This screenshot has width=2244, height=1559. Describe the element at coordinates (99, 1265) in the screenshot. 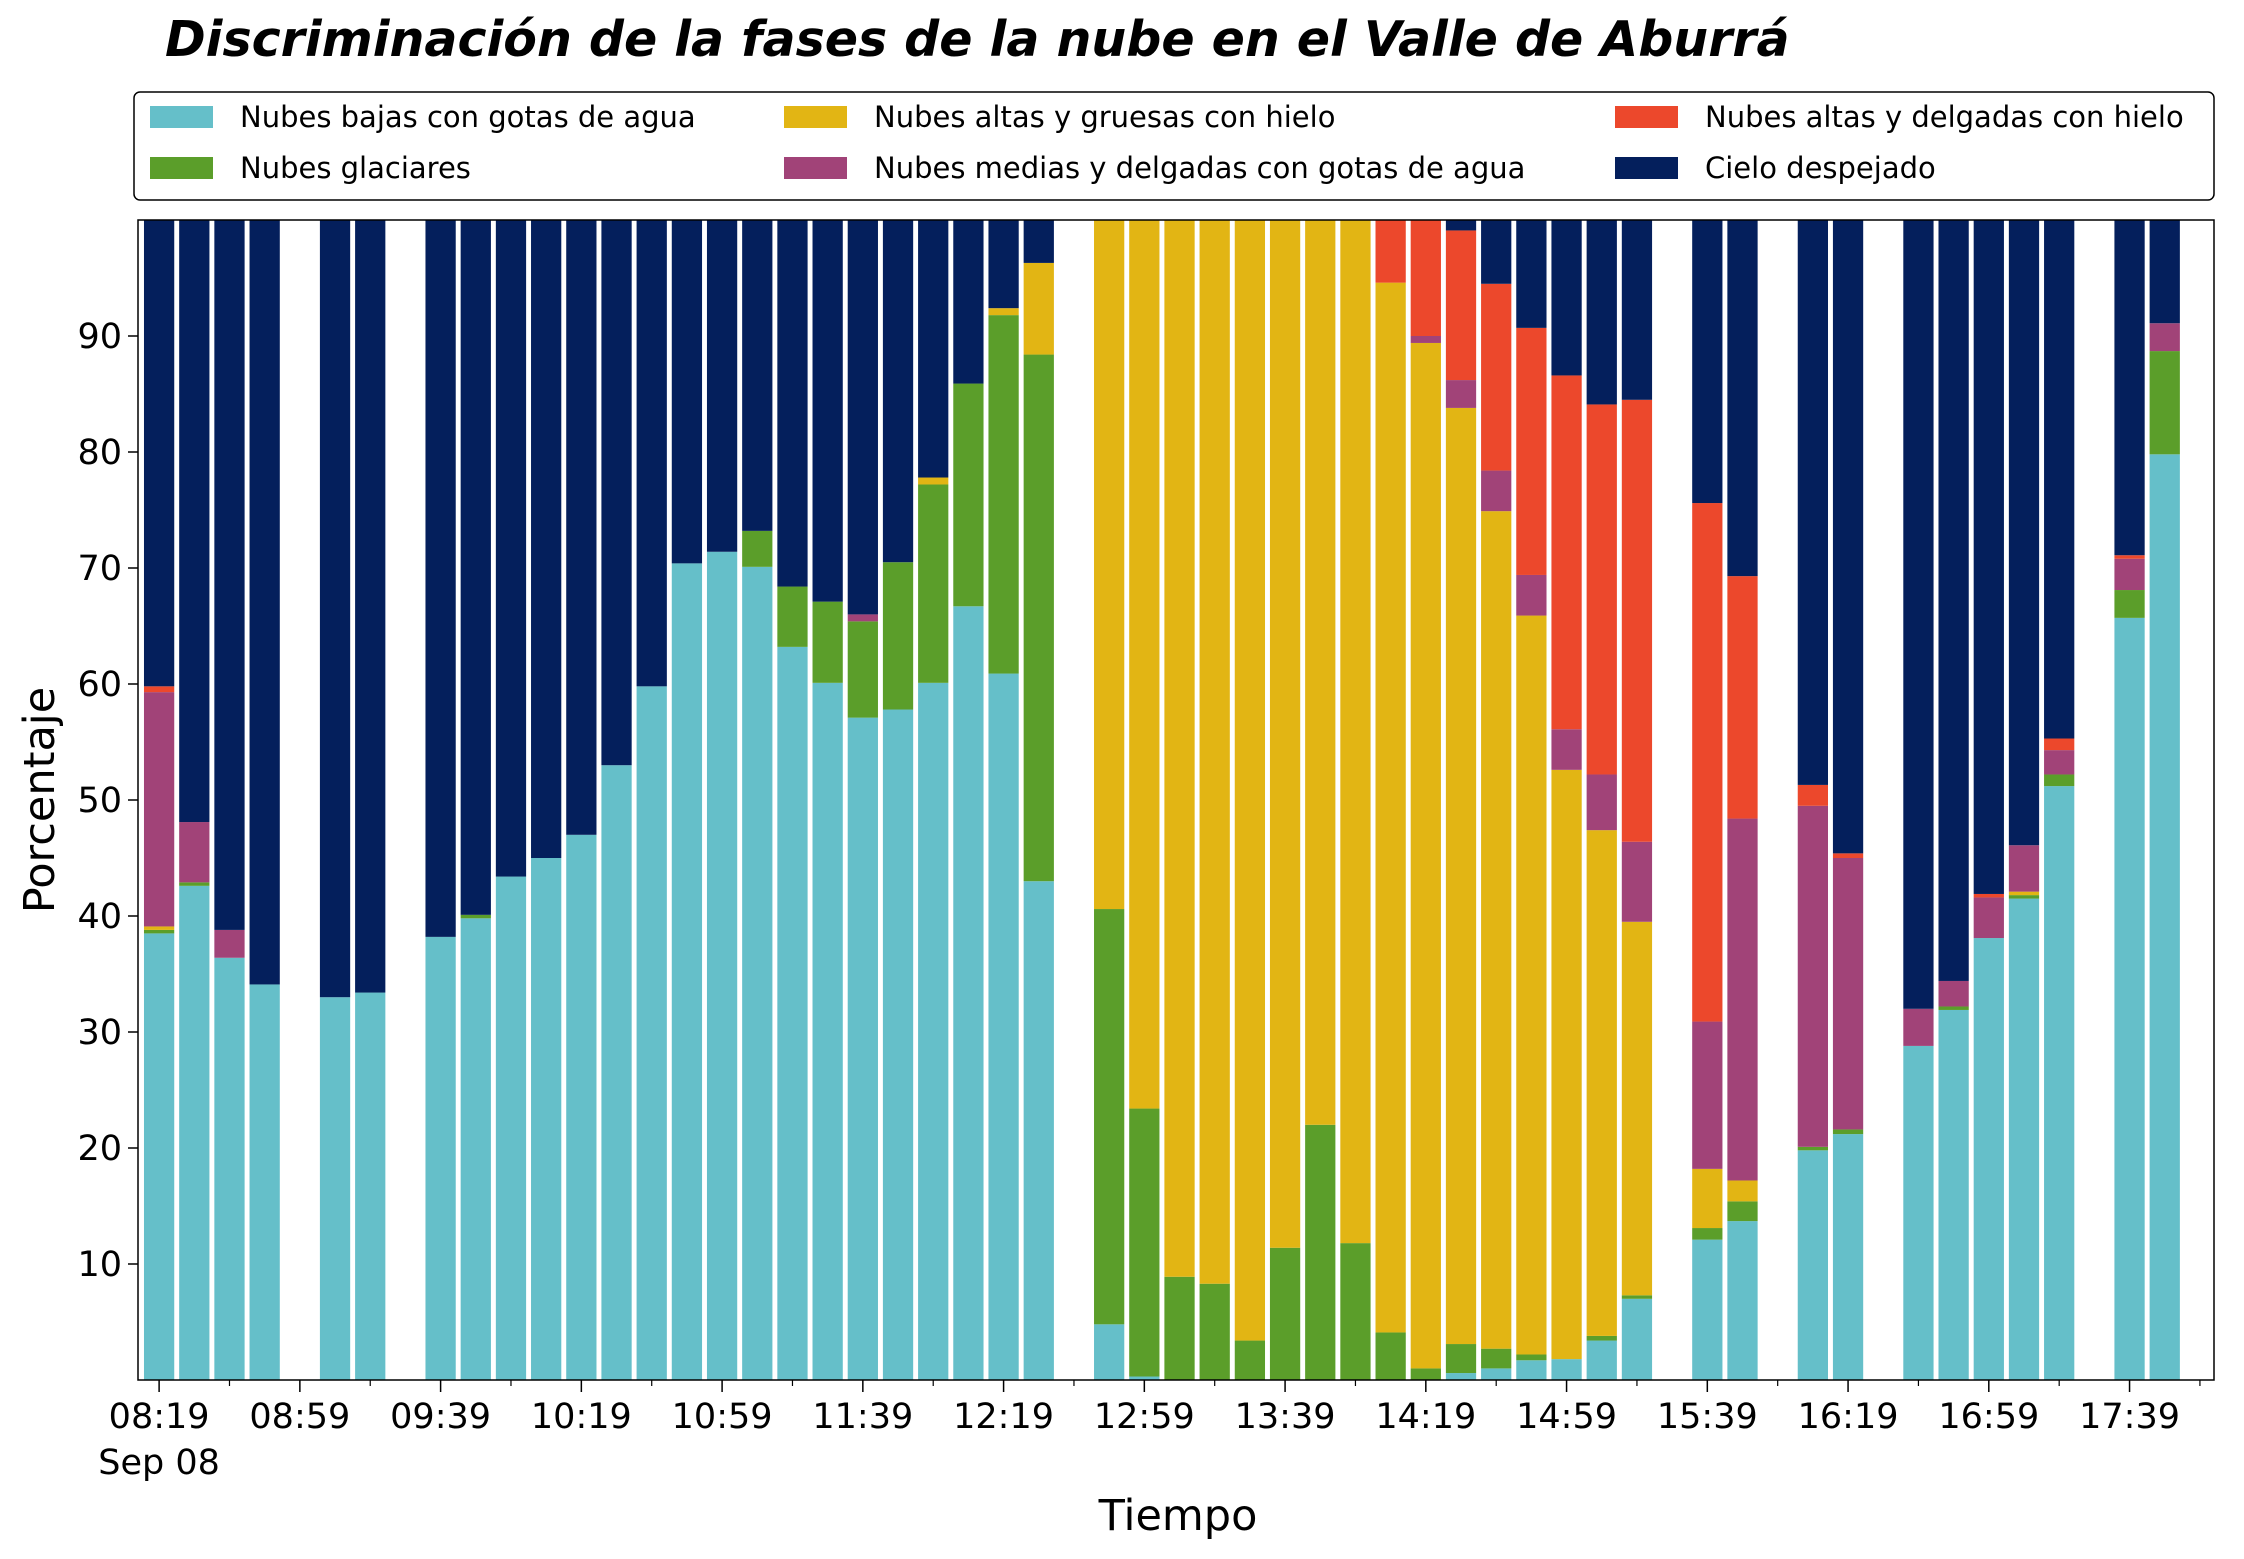

I see `y-tick-label: 10` at that location.